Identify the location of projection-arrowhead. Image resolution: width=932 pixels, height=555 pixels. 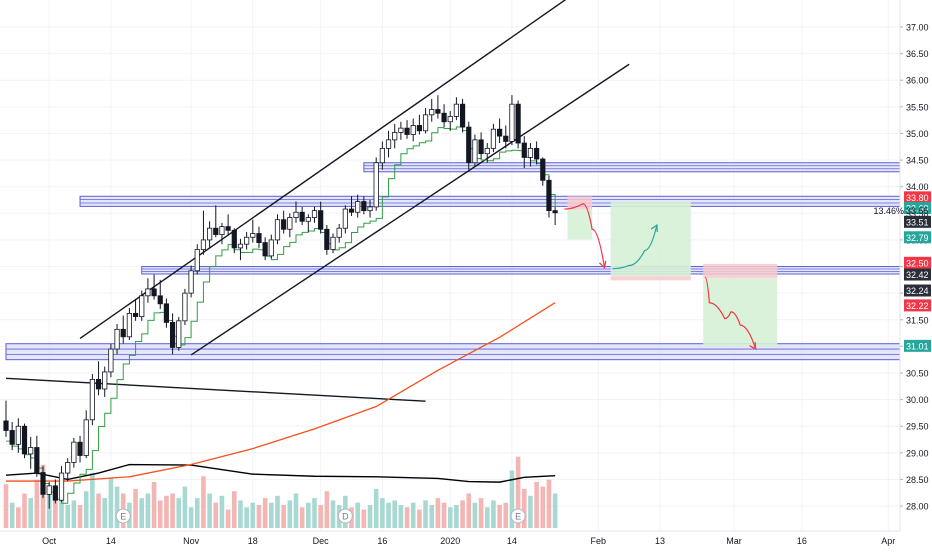
(602, 264).